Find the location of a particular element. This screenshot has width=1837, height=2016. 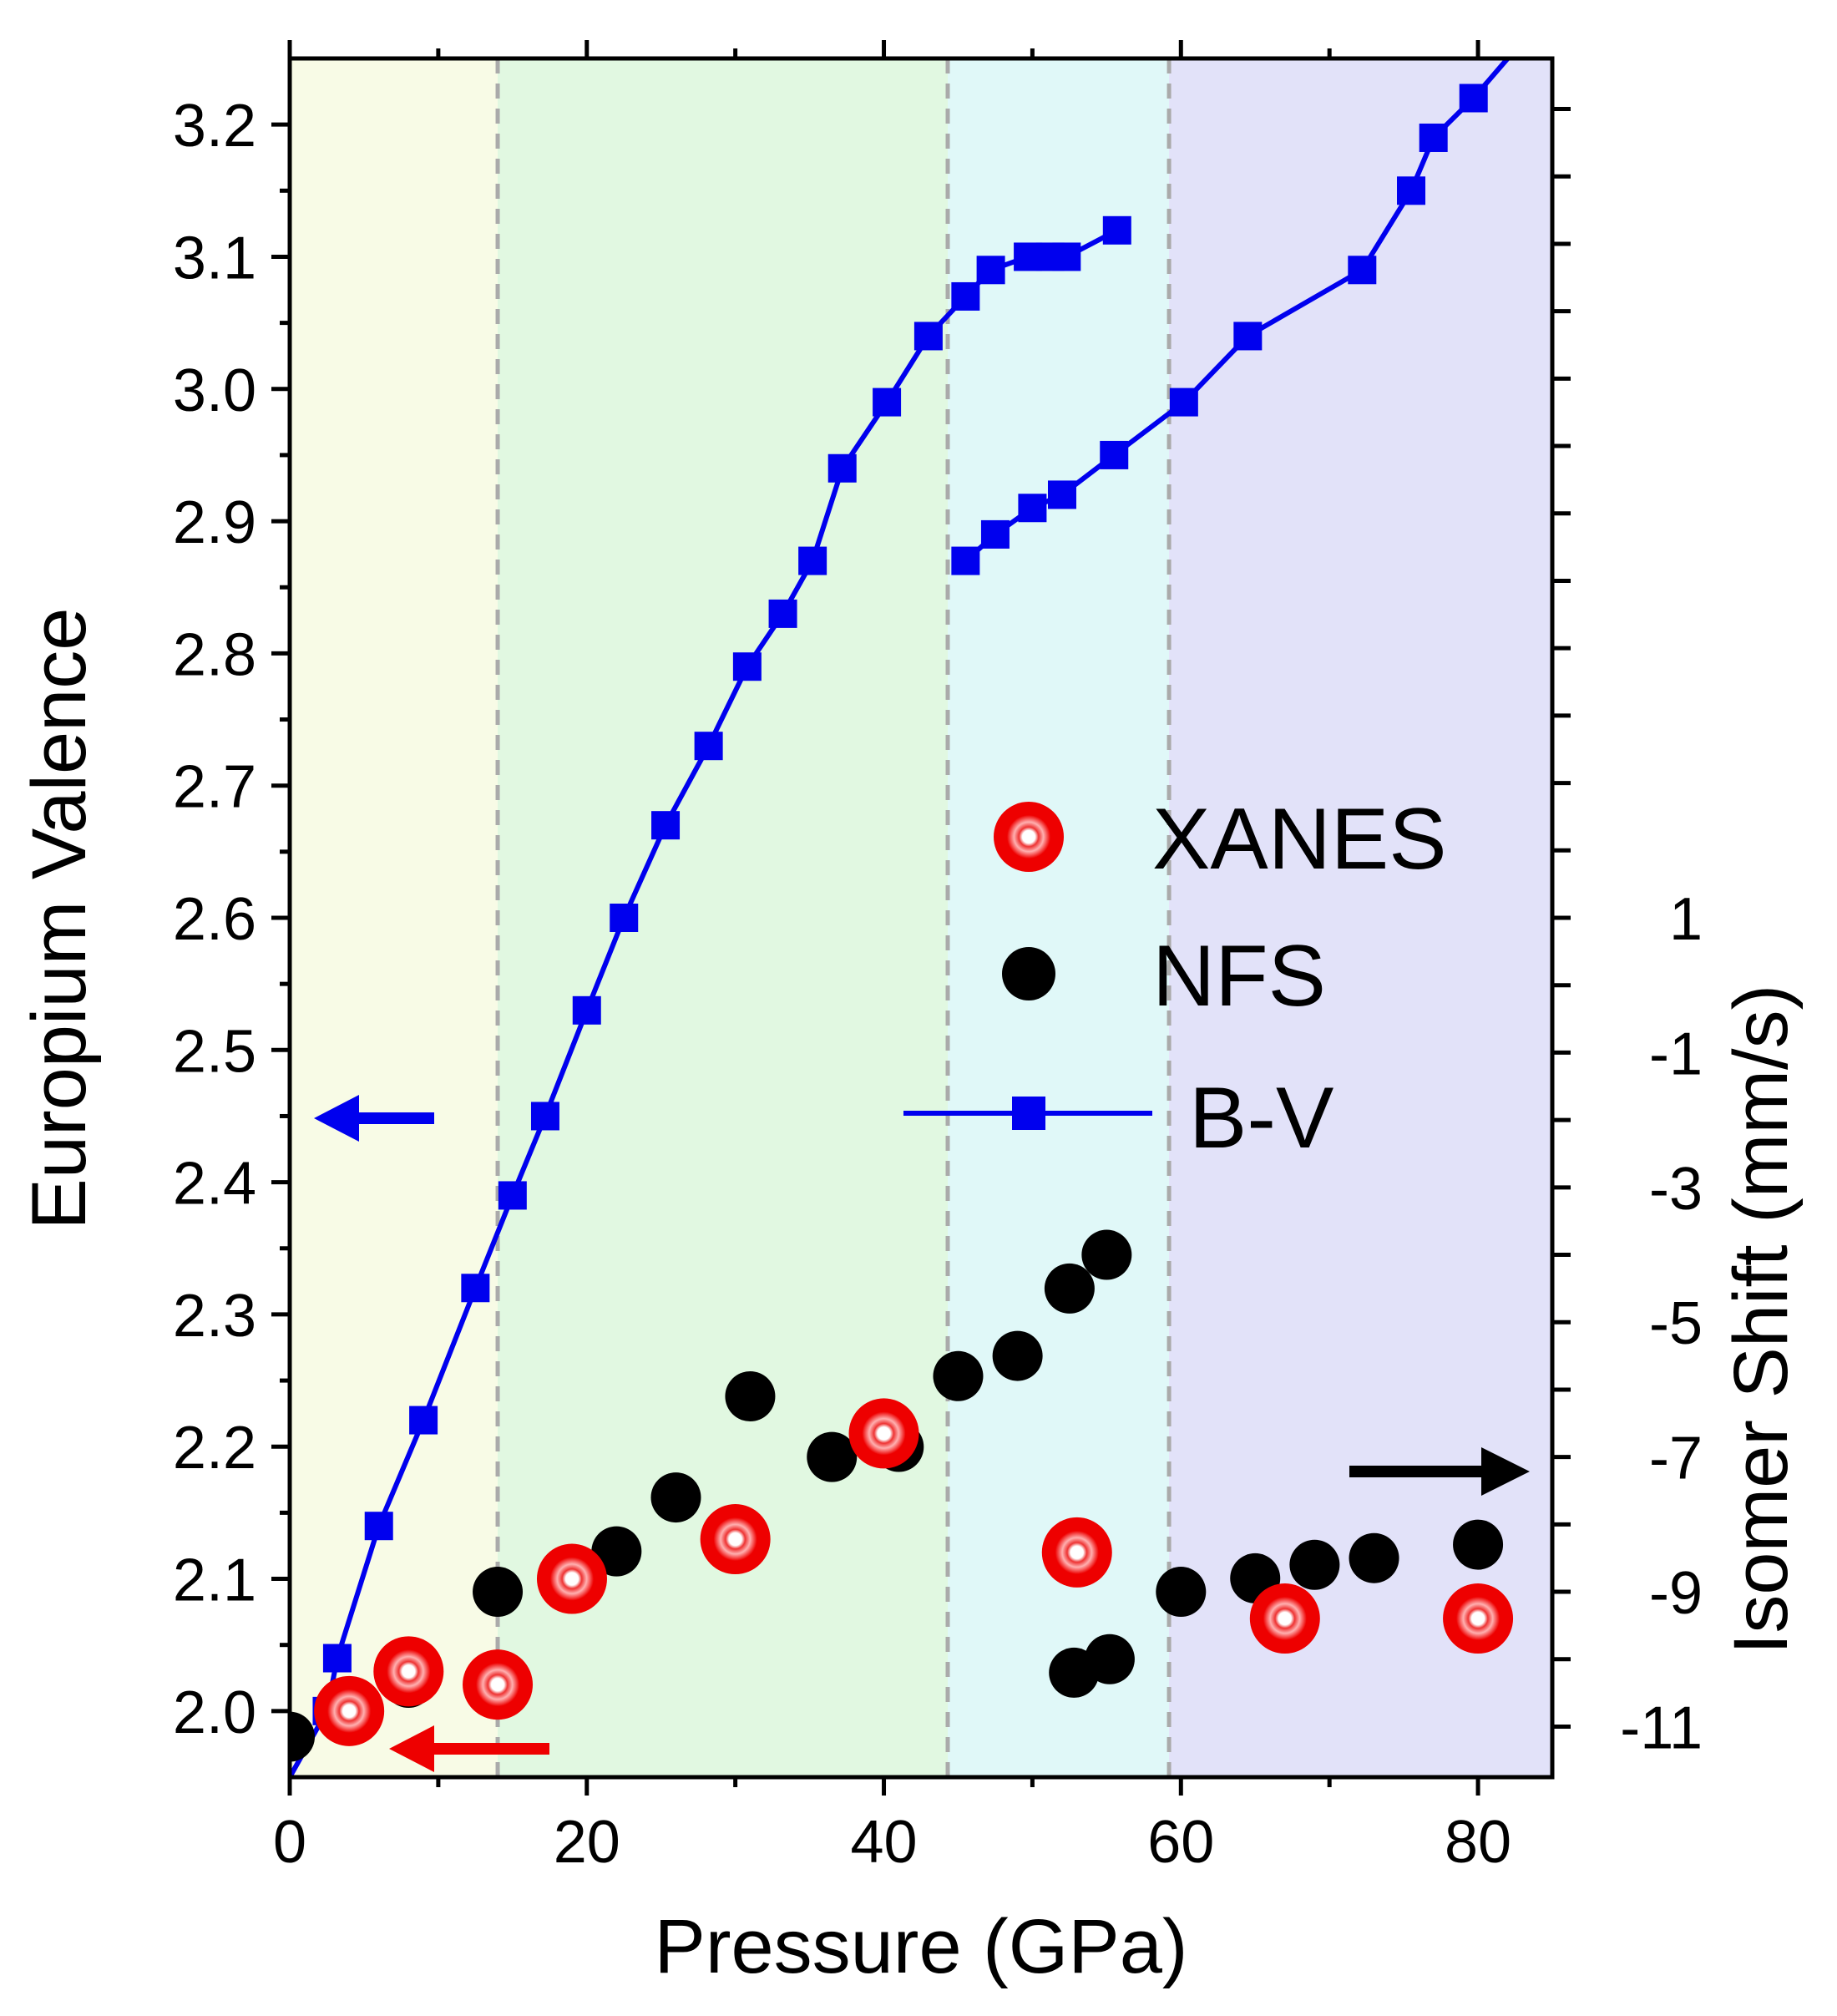

left-red-arrow-icon is located at coordinates (411, 1748).